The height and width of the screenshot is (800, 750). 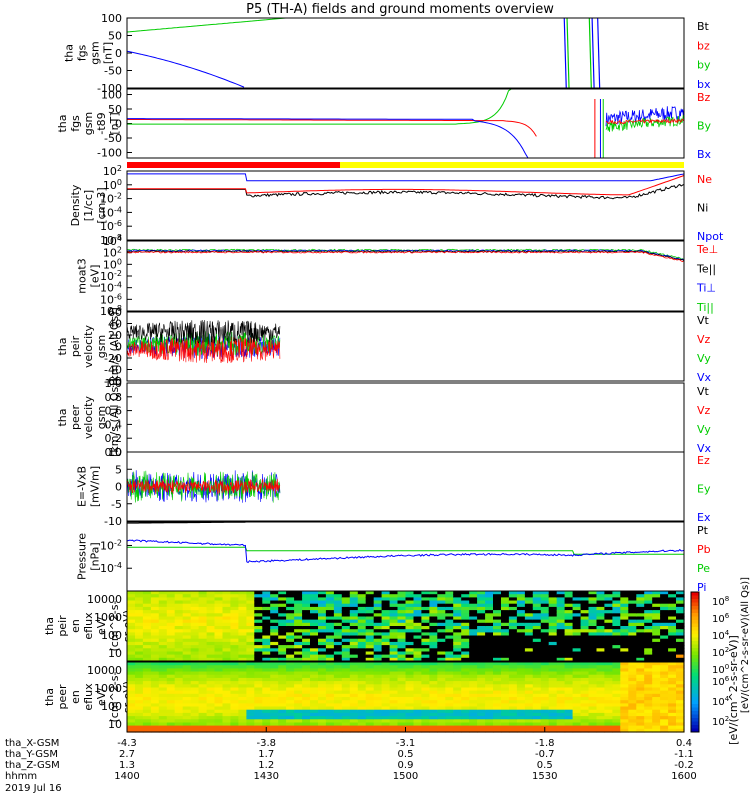 I want to click on ylabel-peir-velocity-1: peir, so click(x=75, y=346).